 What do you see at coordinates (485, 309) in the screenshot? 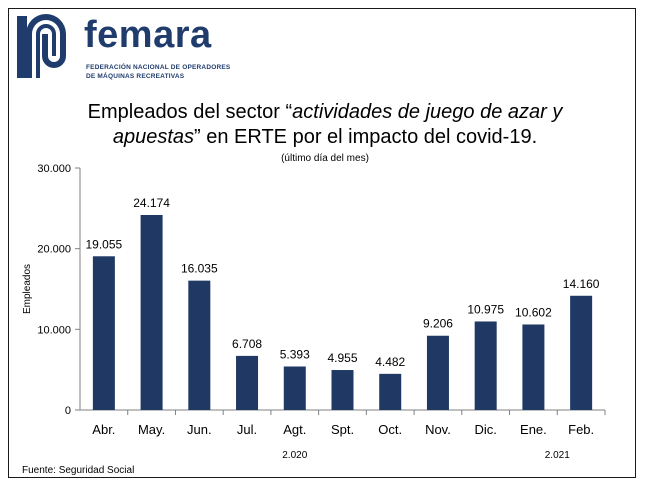
I see `data-label: 10.975` at bounding box center [485, 309].